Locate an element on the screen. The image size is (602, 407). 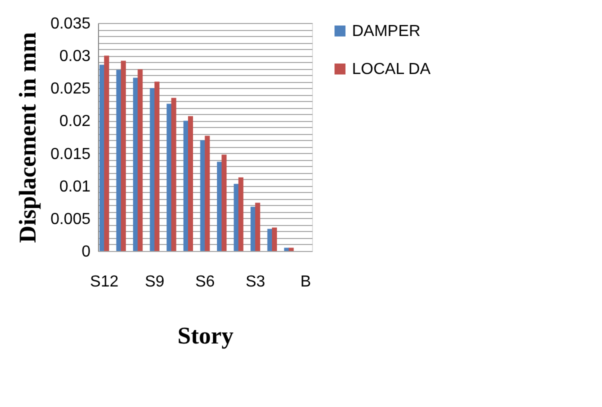
y-tick-label: 0.005 is located at coordinates (70, 219).